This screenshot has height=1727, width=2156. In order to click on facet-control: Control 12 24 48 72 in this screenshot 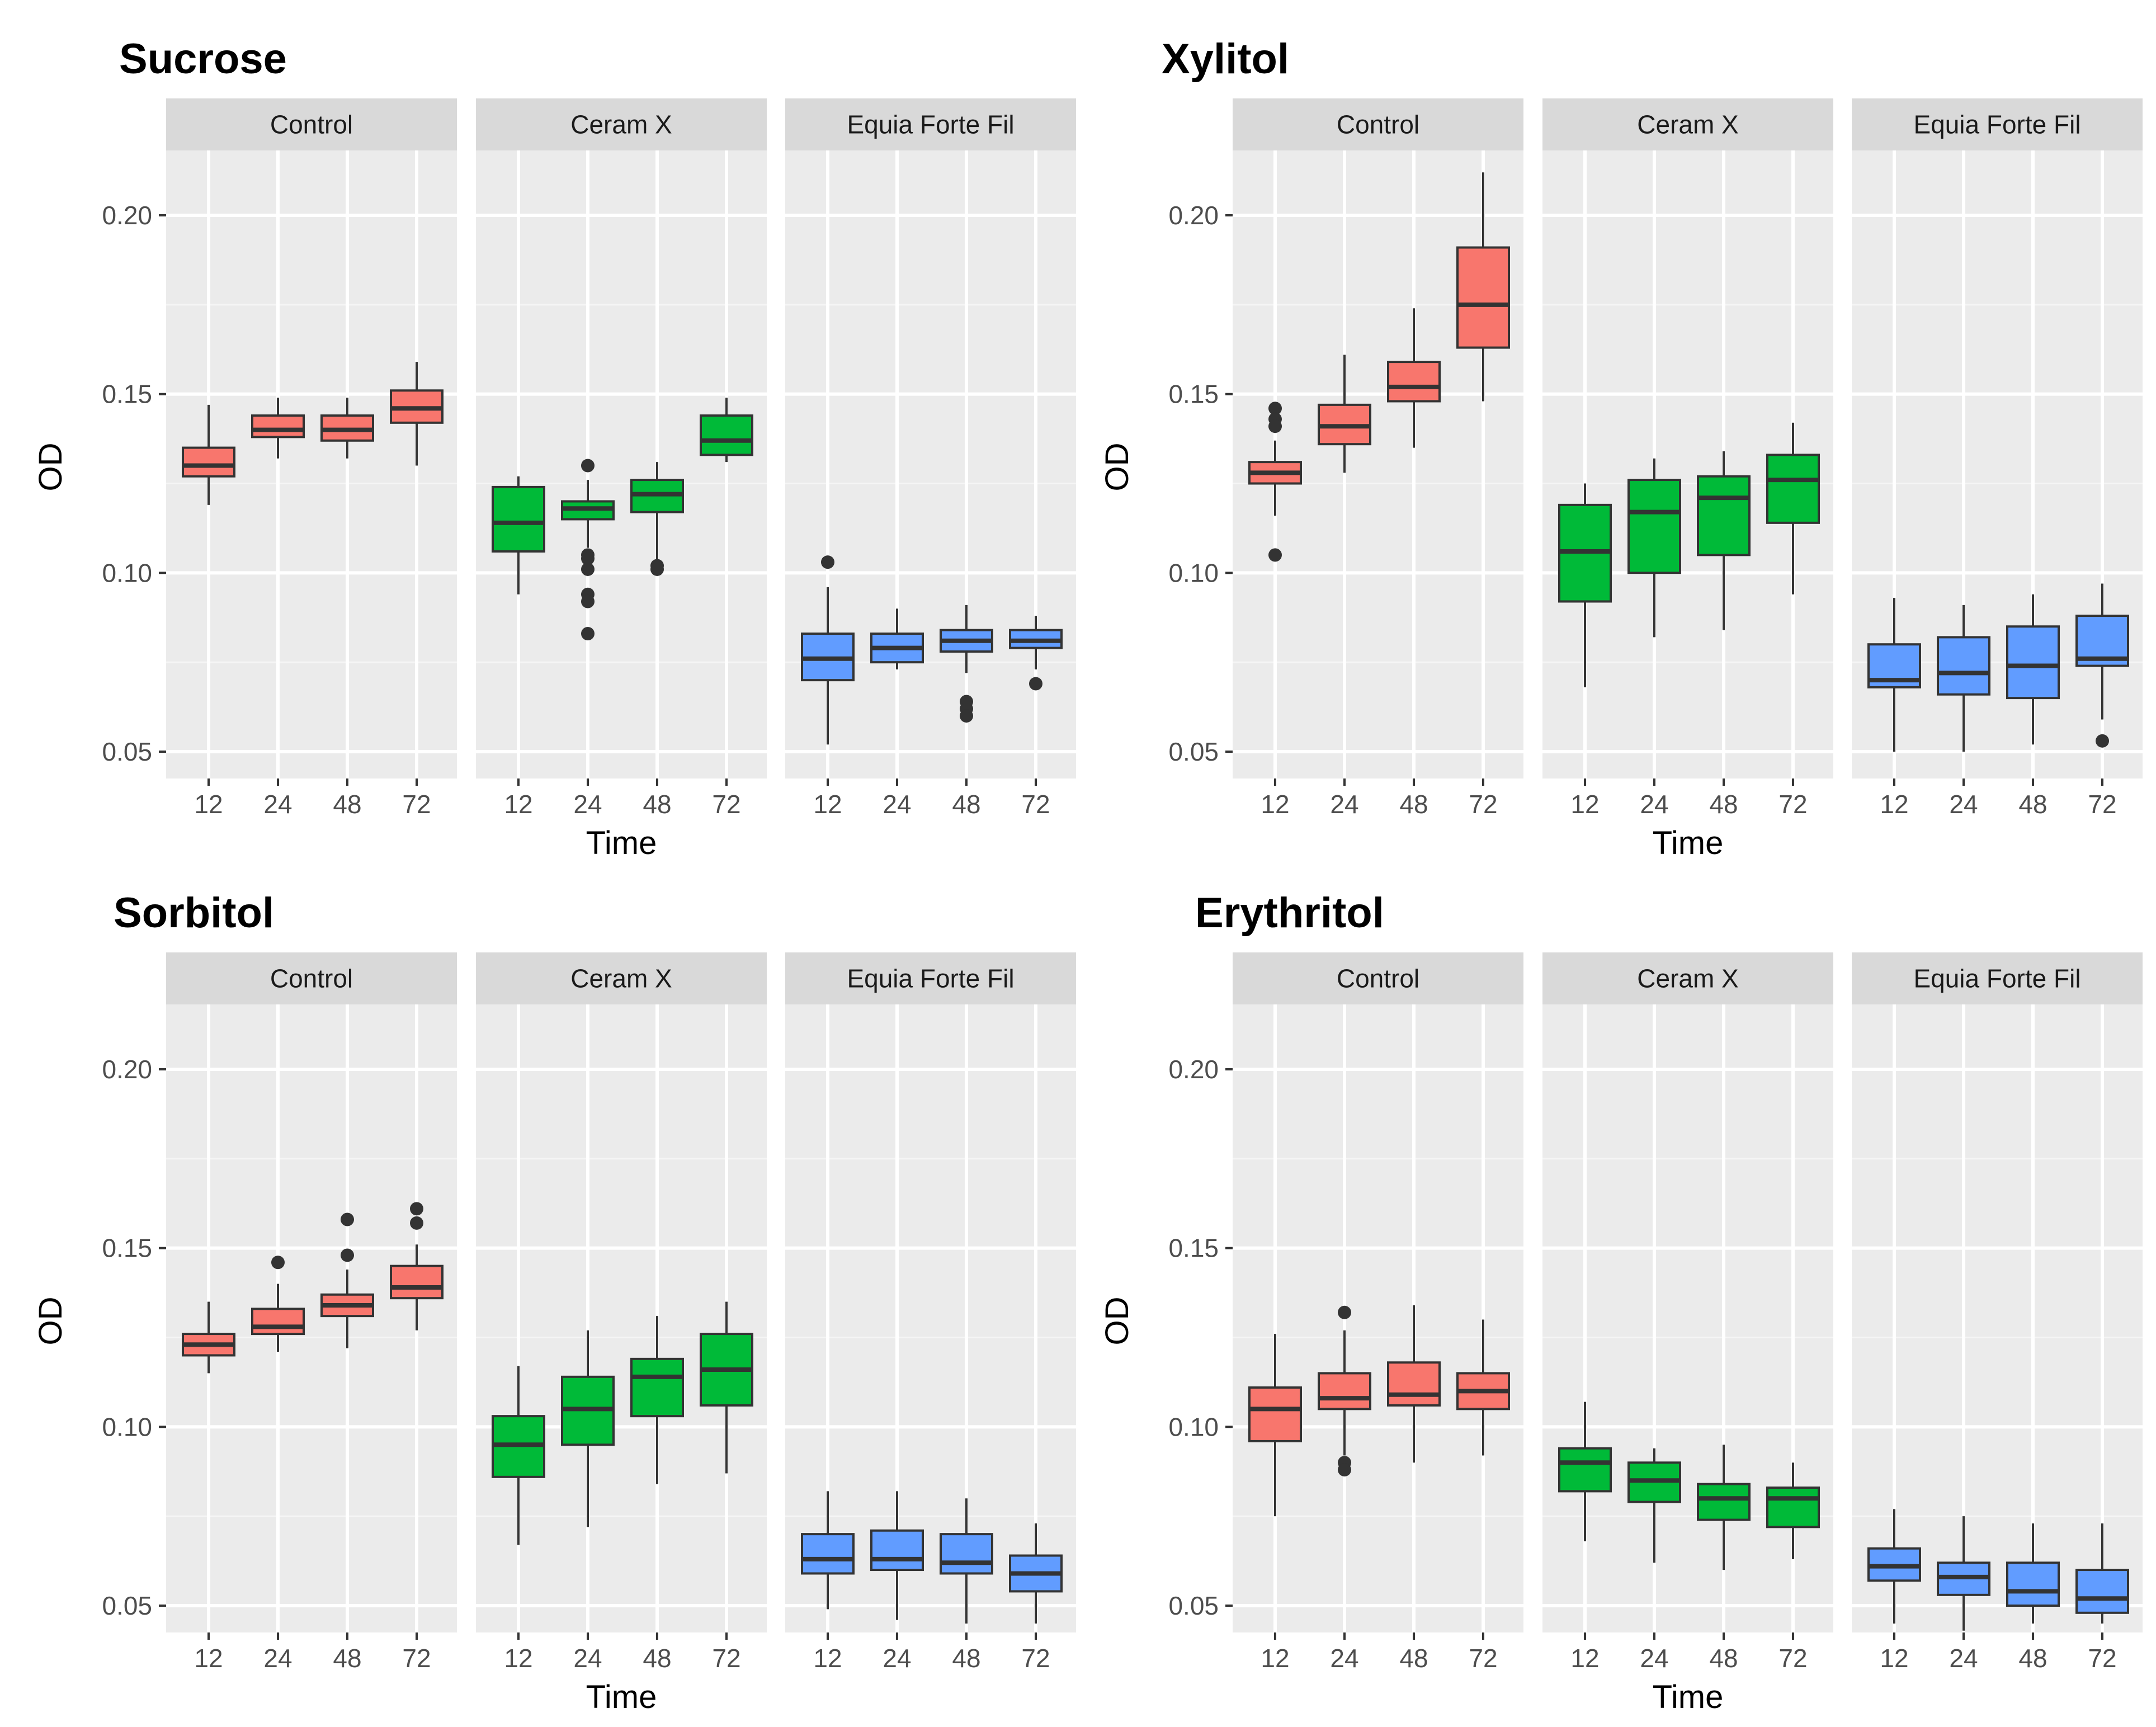, I will do `click(1378, 1312)`.